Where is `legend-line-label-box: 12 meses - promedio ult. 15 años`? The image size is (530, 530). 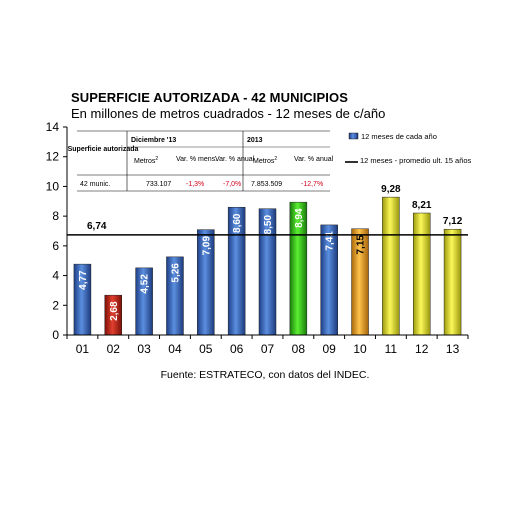
legend-line-label-box: 12 meses - promedio ult. 15 años is located at coordinates (416, 160).